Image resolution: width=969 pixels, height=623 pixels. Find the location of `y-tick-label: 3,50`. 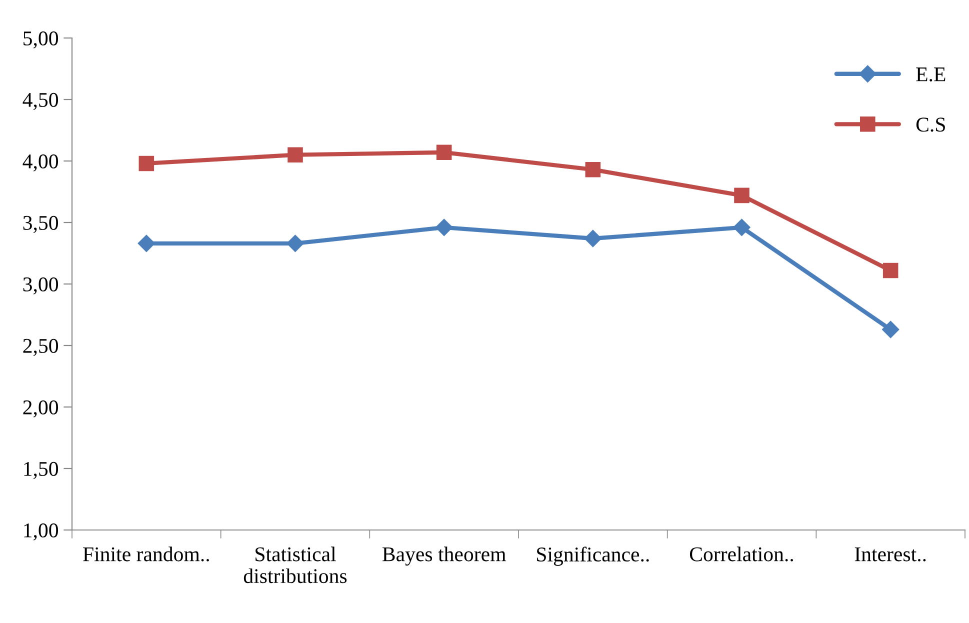

y-tick-label: 3,50 is located at coordinates (40, 224).